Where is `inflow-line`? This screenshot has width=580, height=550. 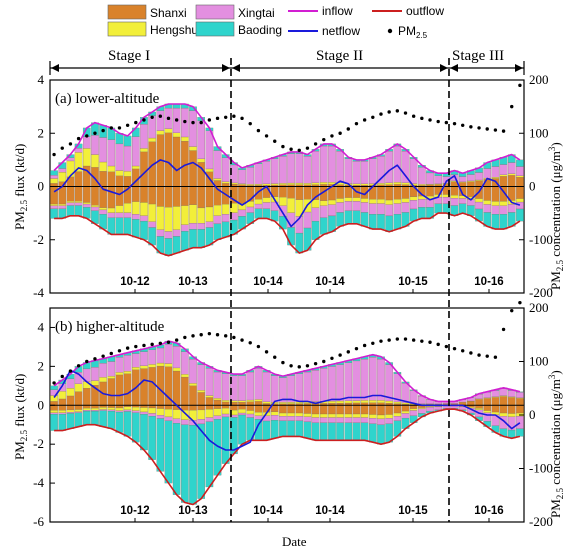 inflow-line is located at coordinates (287, 138).